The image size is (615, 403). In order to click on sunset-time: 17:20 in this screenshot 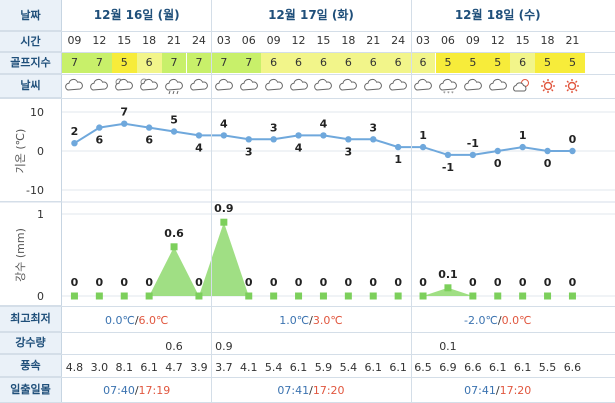, I will do `click(515, 390)`.